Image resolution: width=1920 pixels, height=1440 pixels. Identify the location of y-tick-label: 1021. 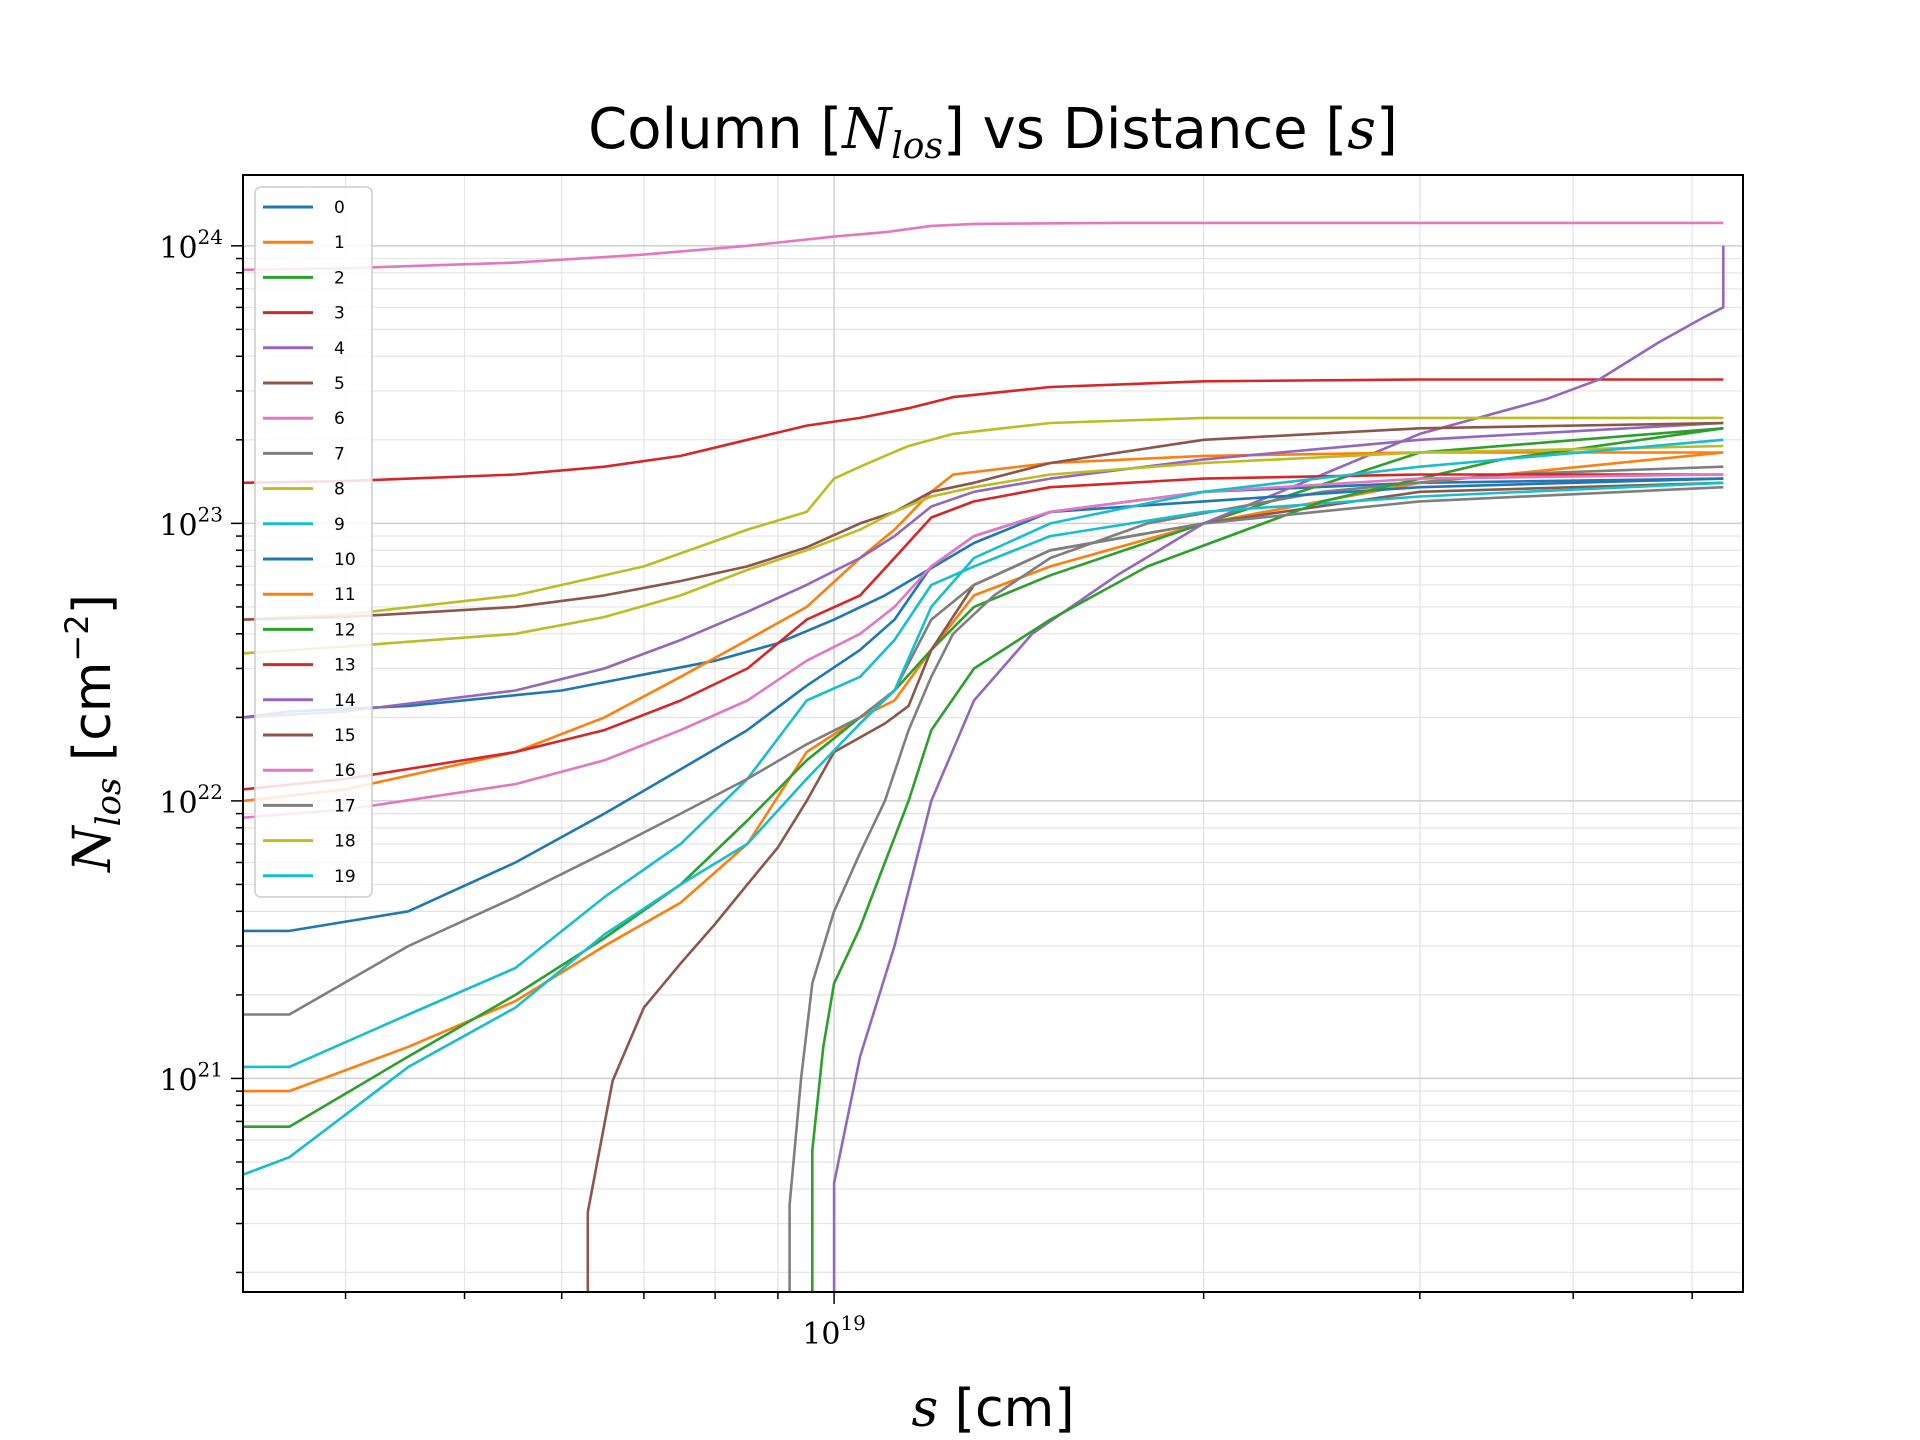
(191, 1077).